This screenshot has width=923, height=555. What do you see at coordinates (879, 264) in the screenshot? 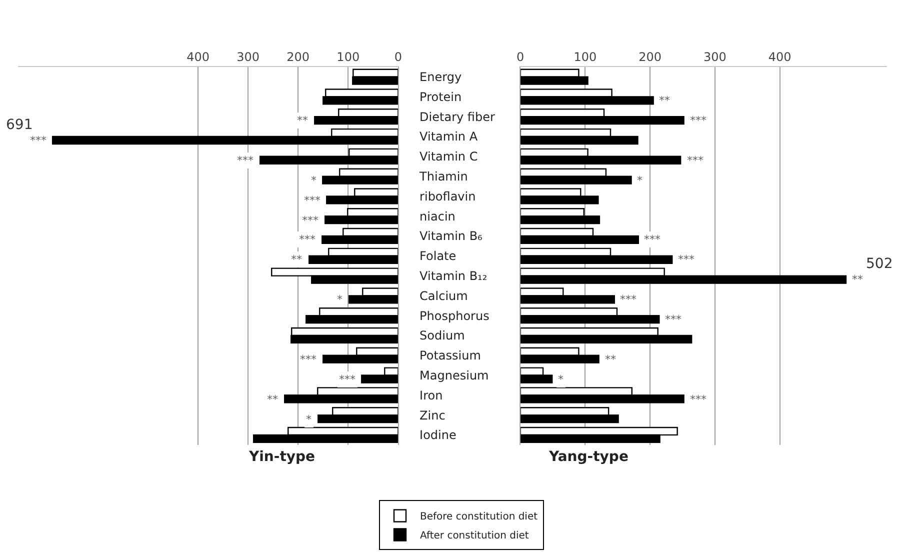
I see `data-label: 502` at bounding box center [879, 264].